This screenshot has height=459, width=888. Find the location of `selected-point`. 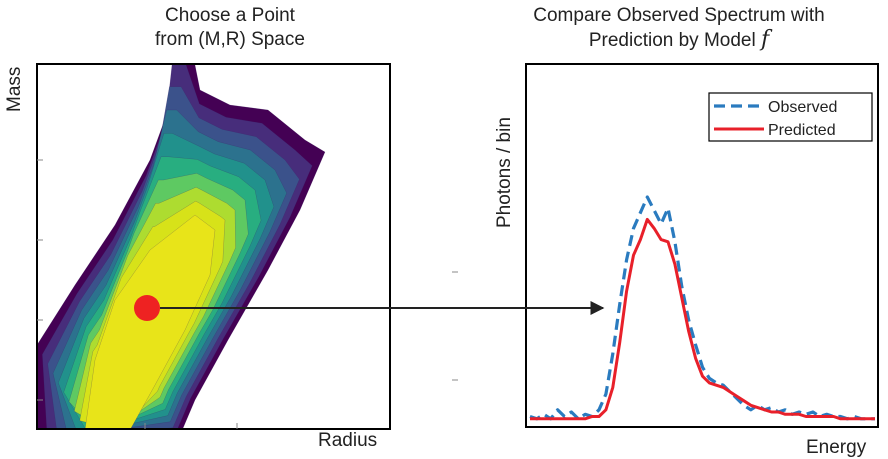

selected-point is located at coordinates (147, 308).